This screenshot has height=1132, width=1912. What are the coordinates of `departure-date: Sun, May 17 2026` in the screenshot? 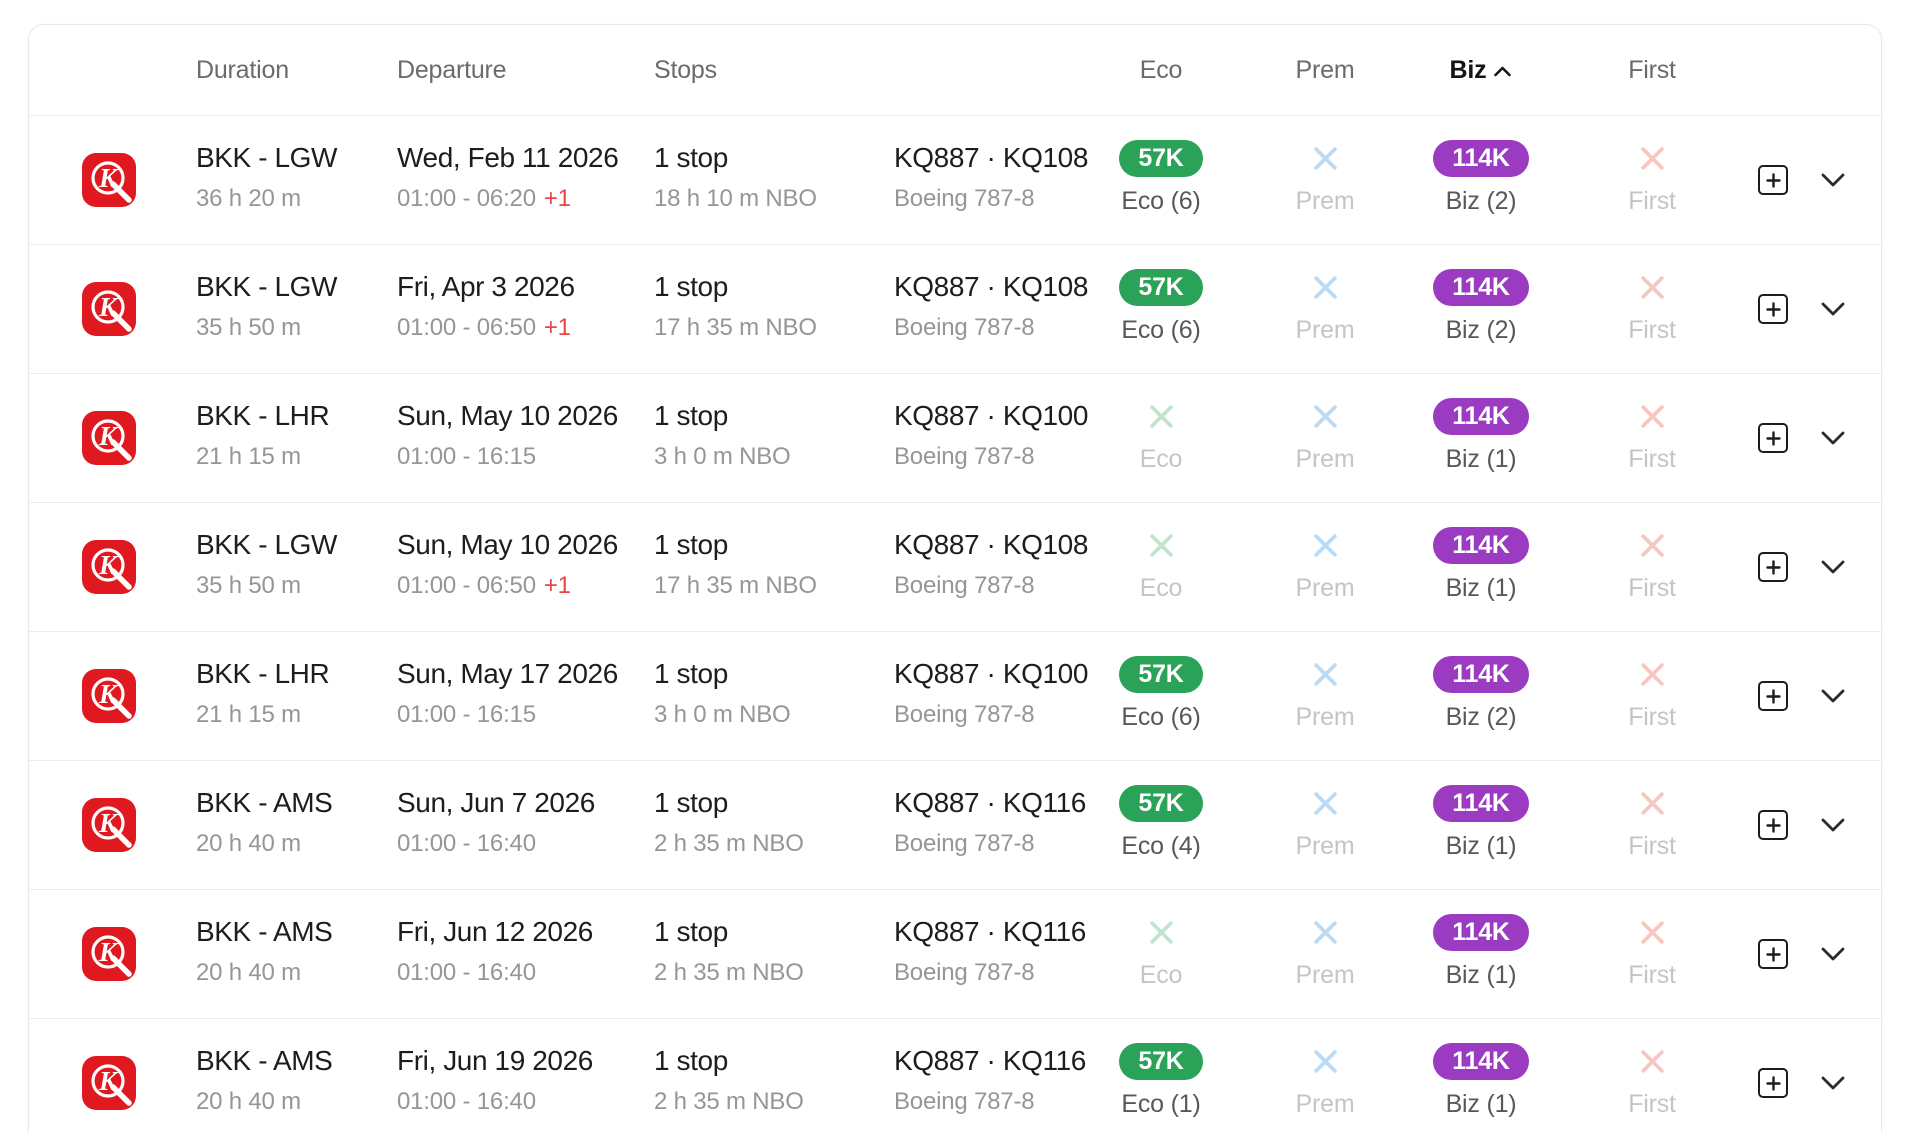 It's located at (507, 673).